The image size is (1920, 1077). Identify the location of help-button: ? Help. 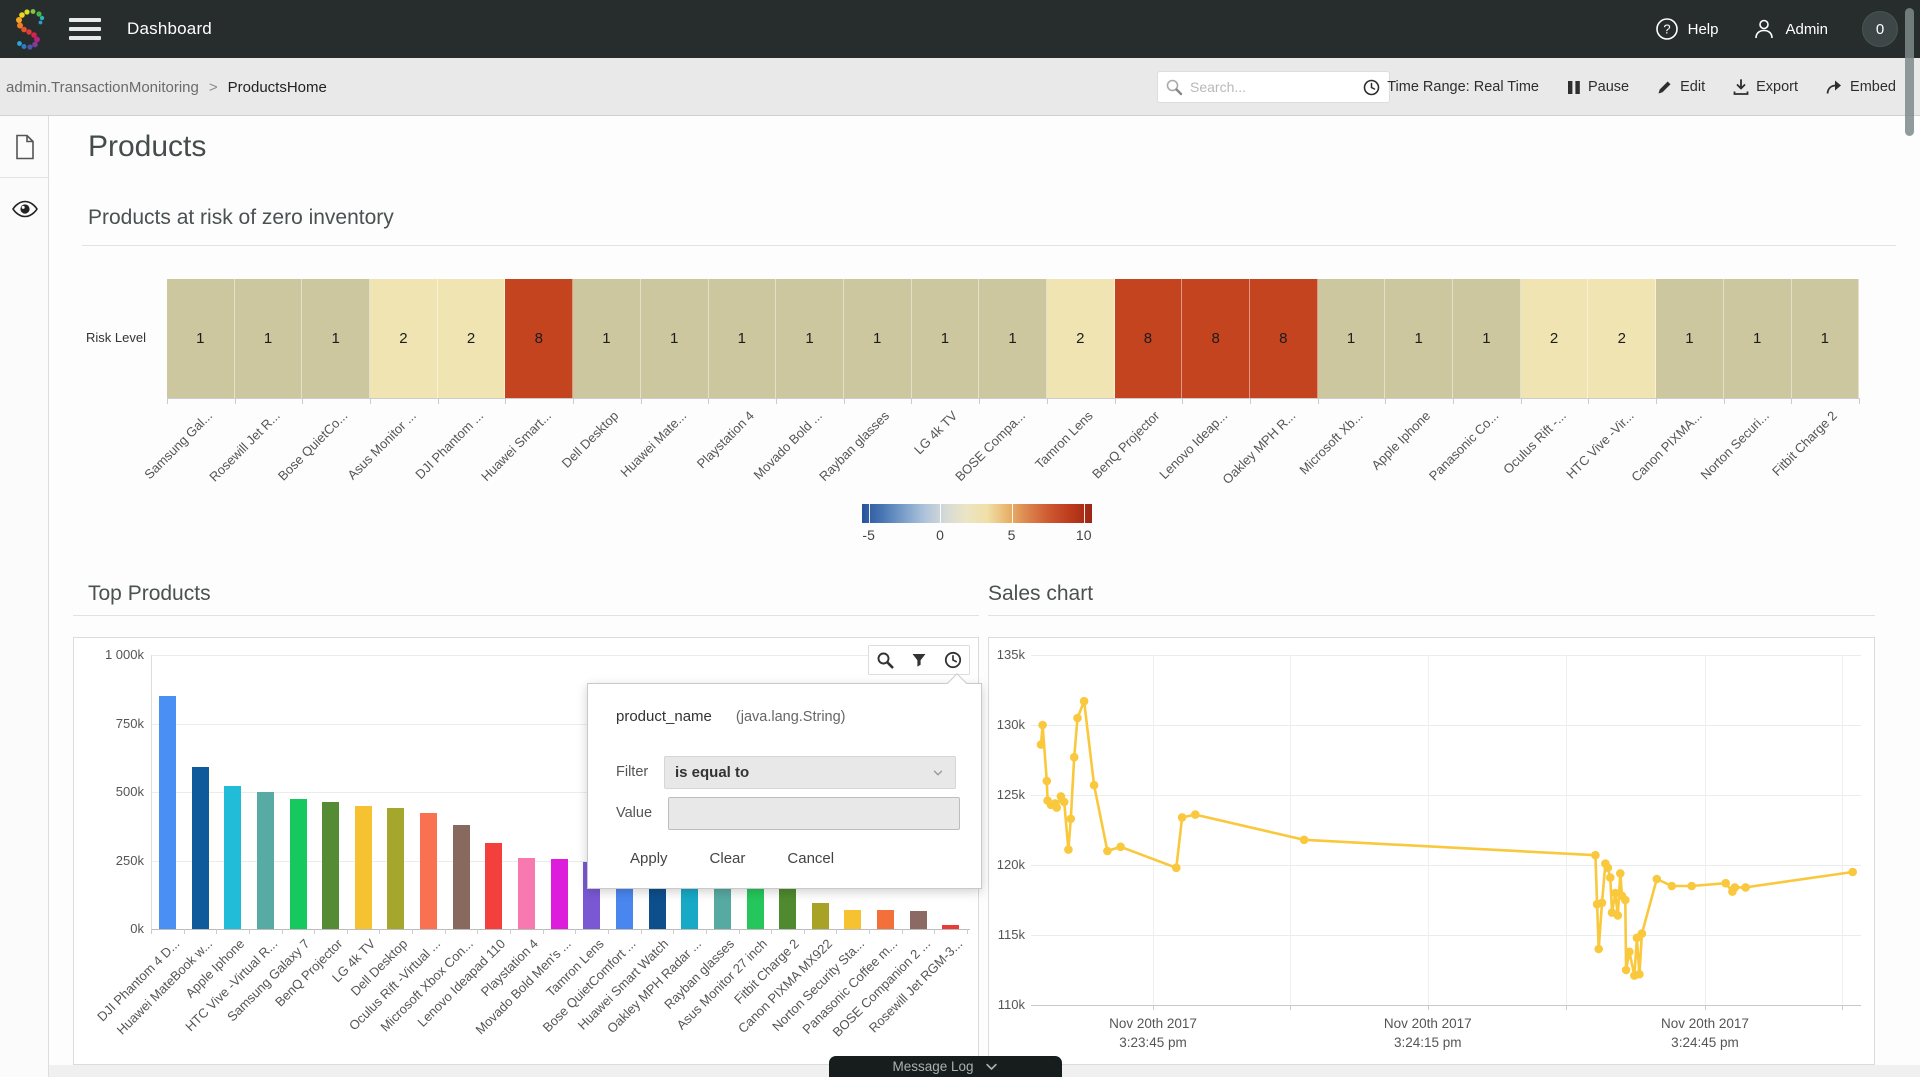
(1686, 29).